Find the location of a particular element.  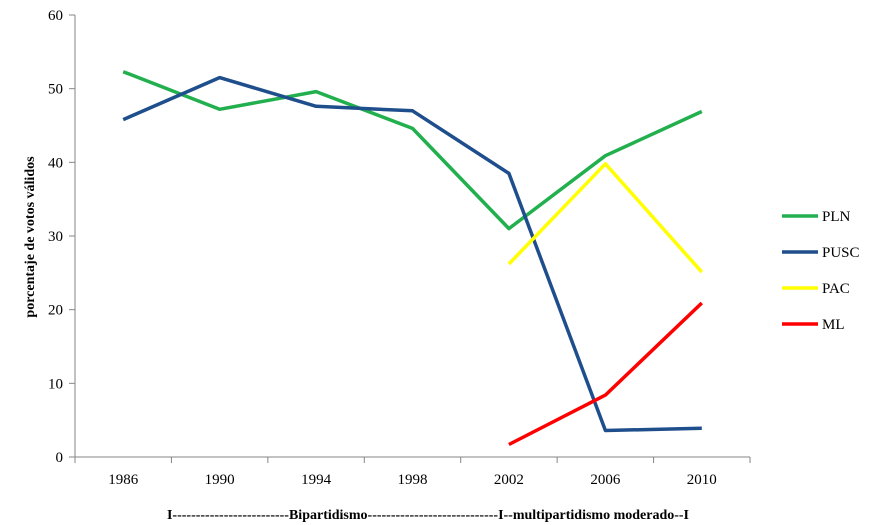

x-tick-label: 1986 is located at coordinates (123, 480).